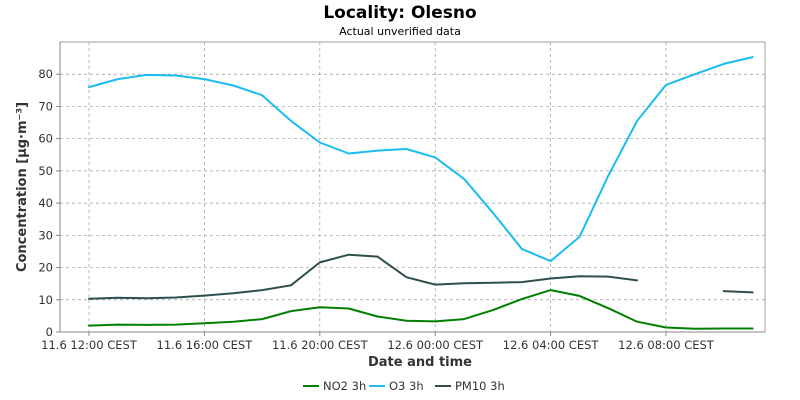 The height and width of the screenshot is (400, 800). What do you see at coordinates (421, 276) in the screenshot?
I see `series-line-pm10-3h` at bounding box center [421, 276].